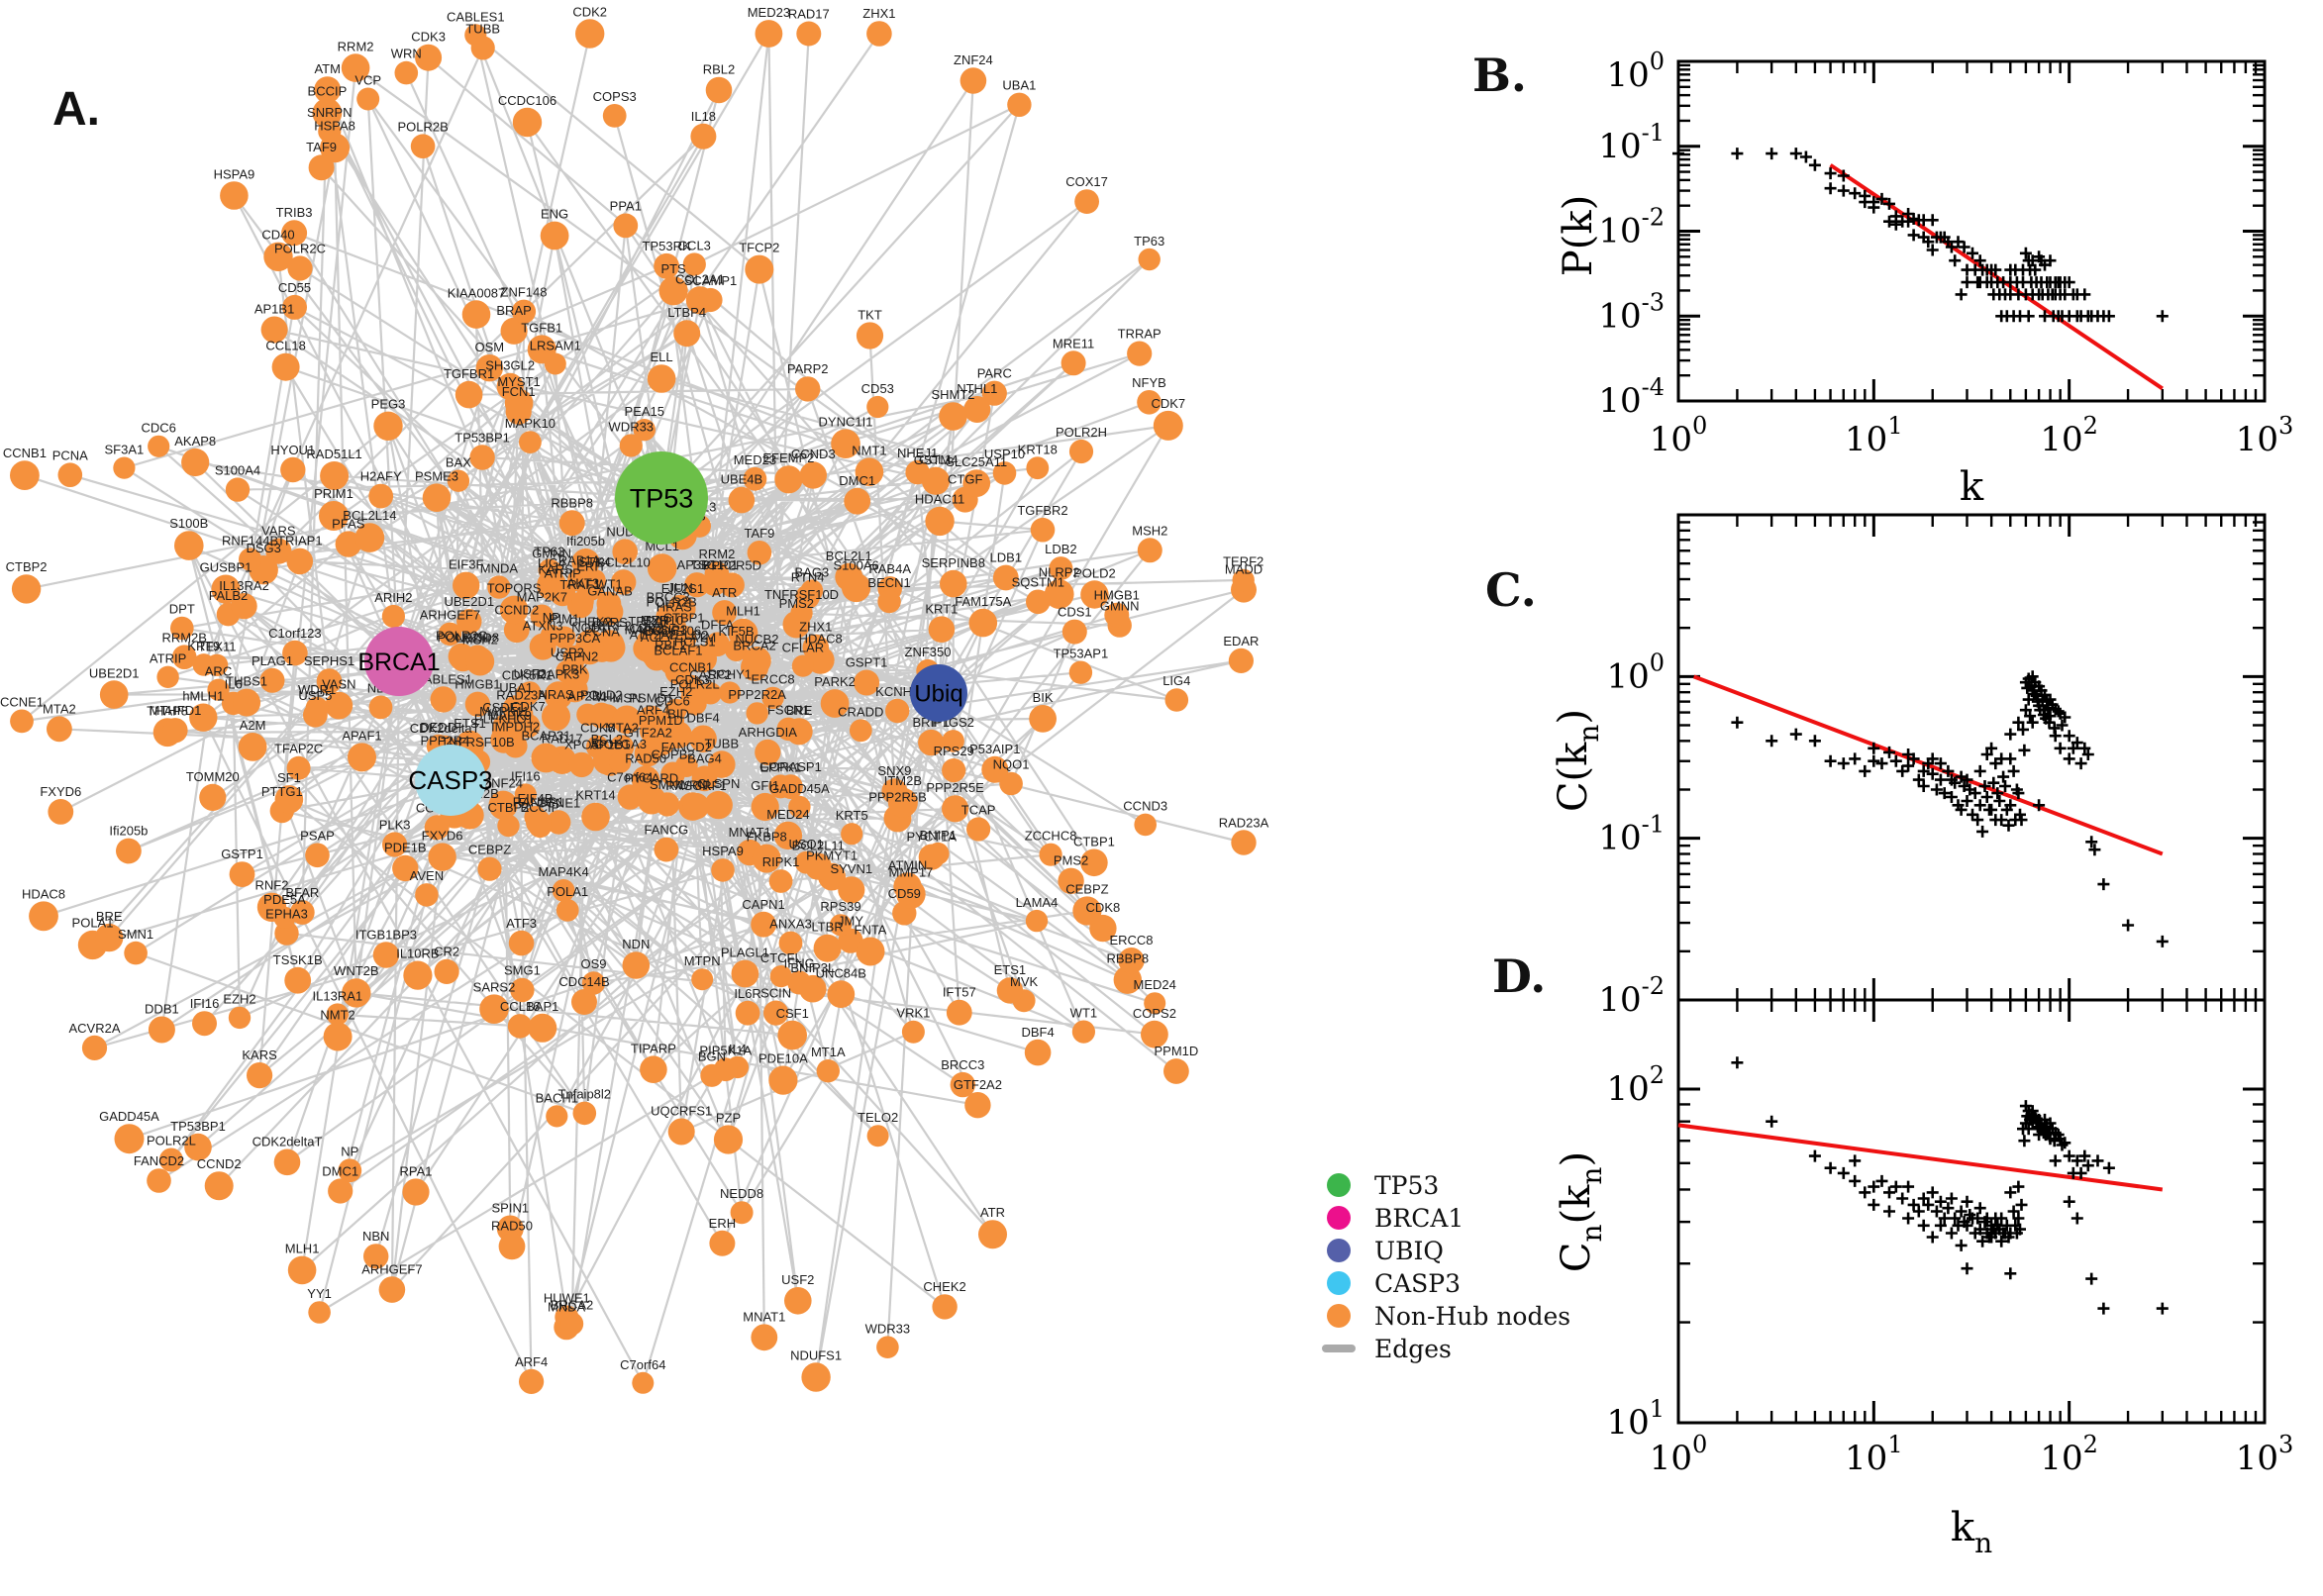 This screenshot has width=2323, height=1596. Describe the element at coordinates (678, 714) in the screenshot. I see `network-node-label: BID` at that location.